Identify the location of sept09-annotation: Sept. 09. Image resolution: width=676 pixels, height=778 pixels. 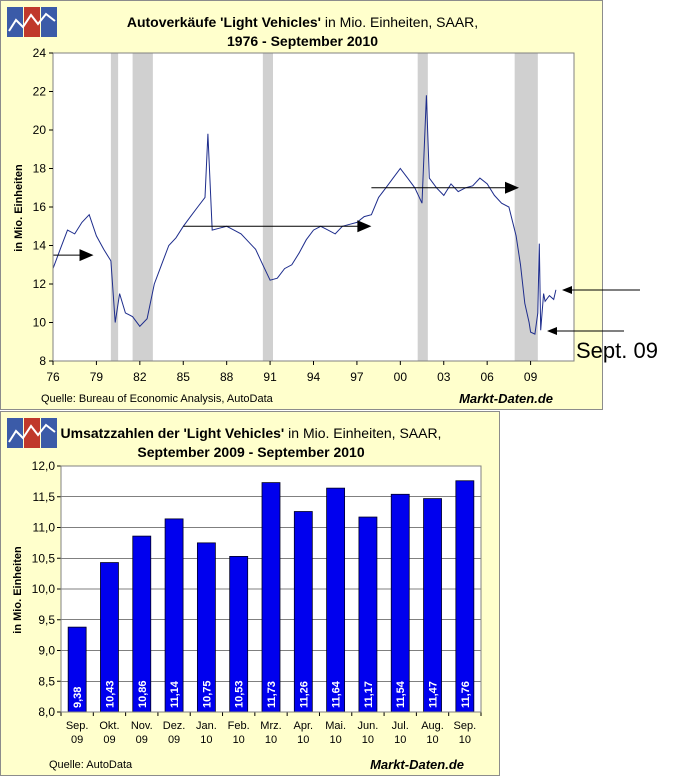
(617, 350).